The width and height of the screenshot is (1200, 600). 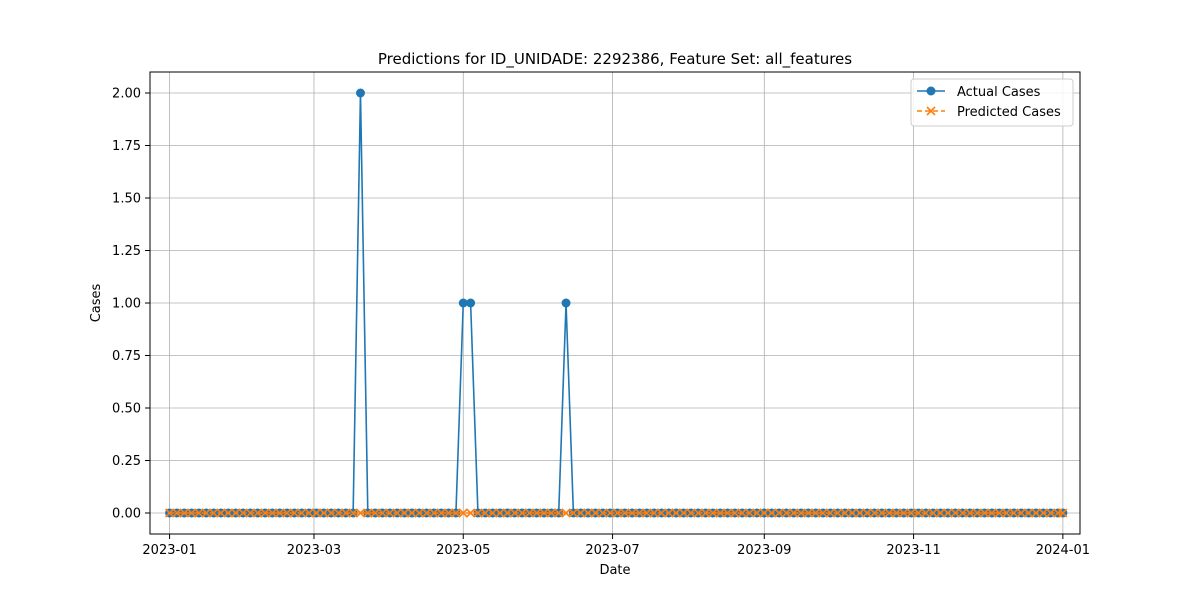 What do you see at coordinates (913, 550) in the screenshot?
I see `x-tick-label: 2023-11` at bounding box center [913, 550].